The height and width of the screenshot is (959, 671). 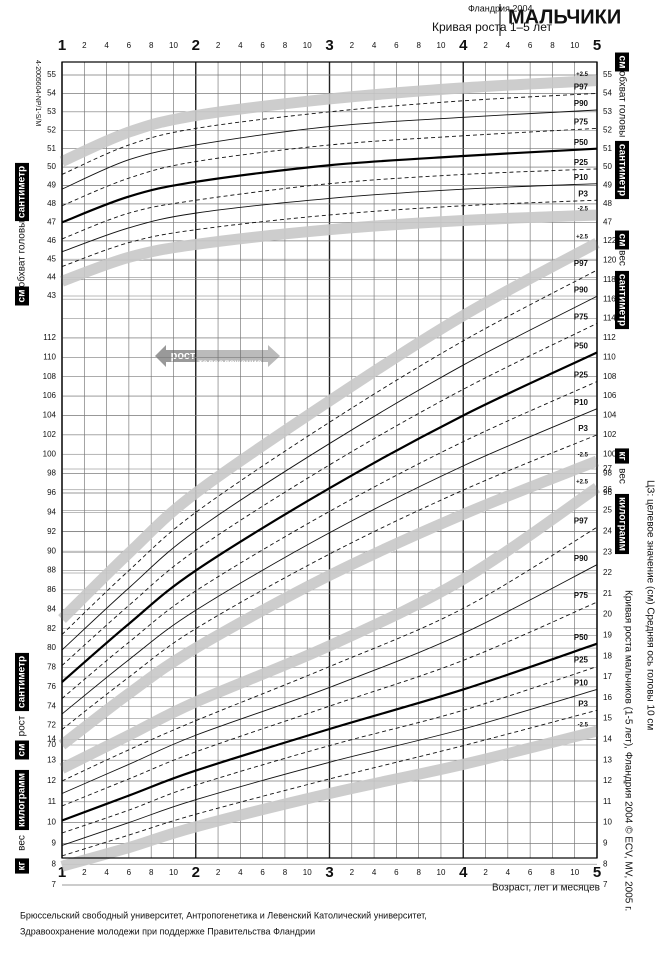 What do you see at coordinates (50, 434) in the screenshot?
I see `y-tick-label: 102` at bounding box center [50, 434].